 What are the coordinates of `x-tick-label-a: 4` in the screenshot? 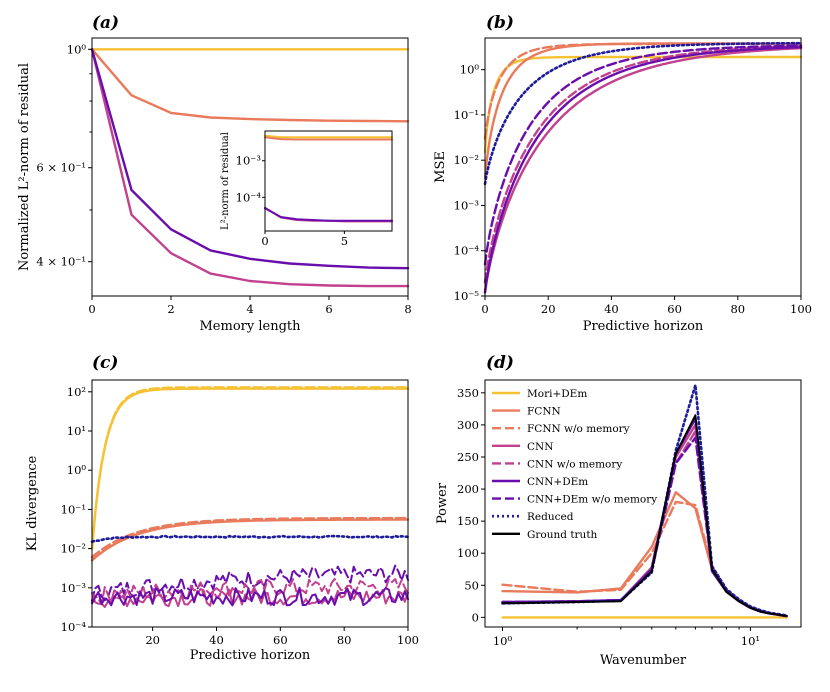 It's located at (249, 309).